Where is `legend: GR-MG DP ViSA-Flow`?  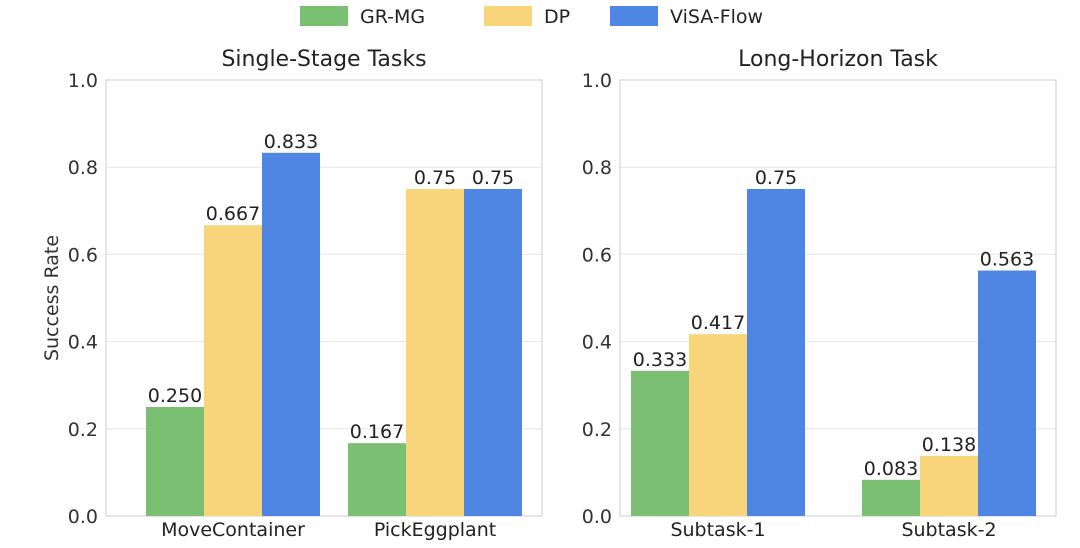 legend: GR-MG DP ViSA-Flow is located at coordinates (531, 17).